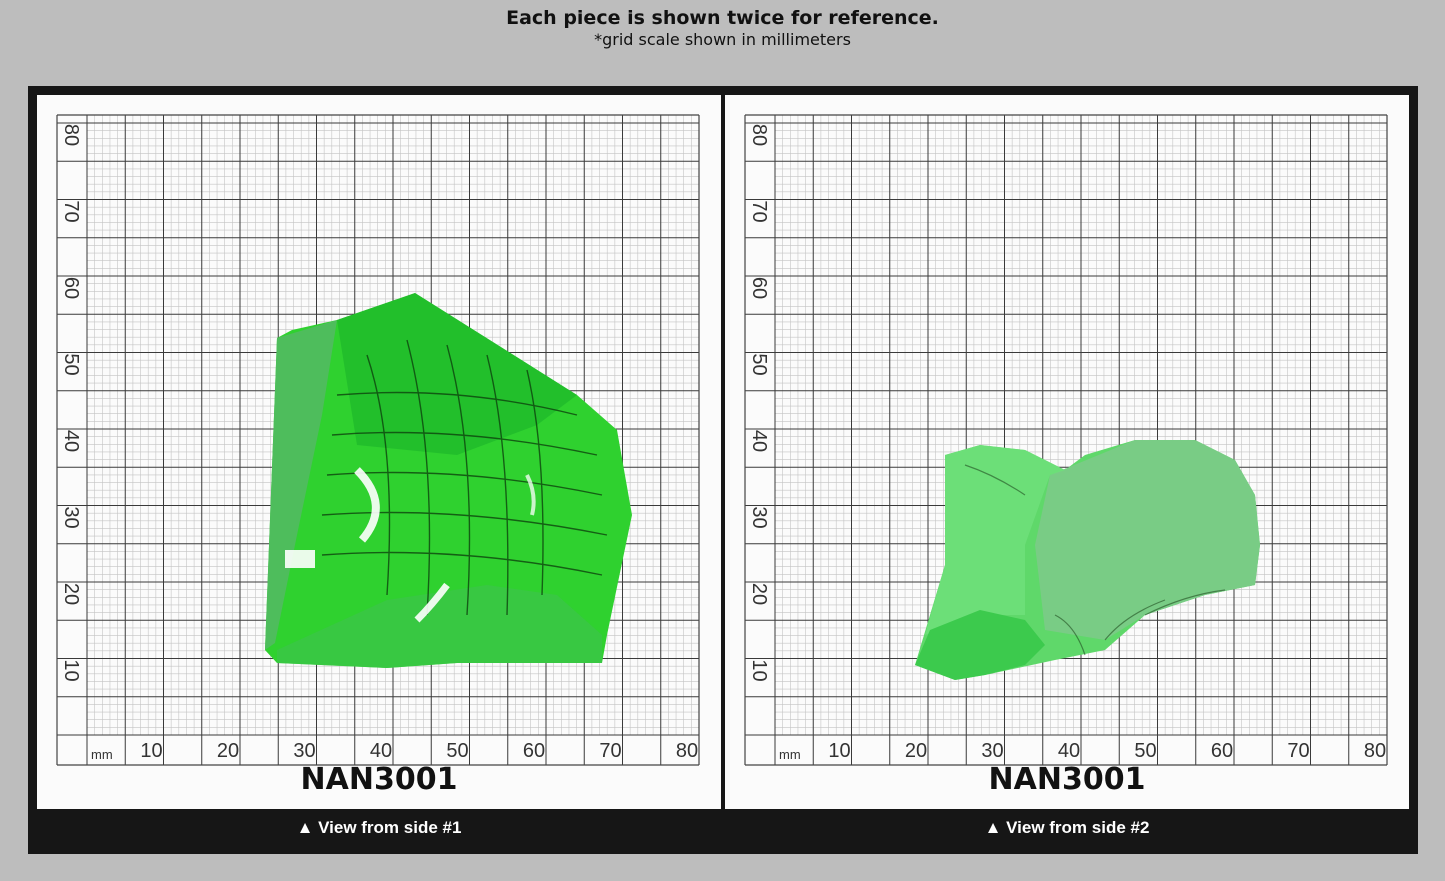 The image size is (1445, 881). Describe the element at coordinates (457, 374) in the screenshot. I see `crystal-top-facet` at that location.